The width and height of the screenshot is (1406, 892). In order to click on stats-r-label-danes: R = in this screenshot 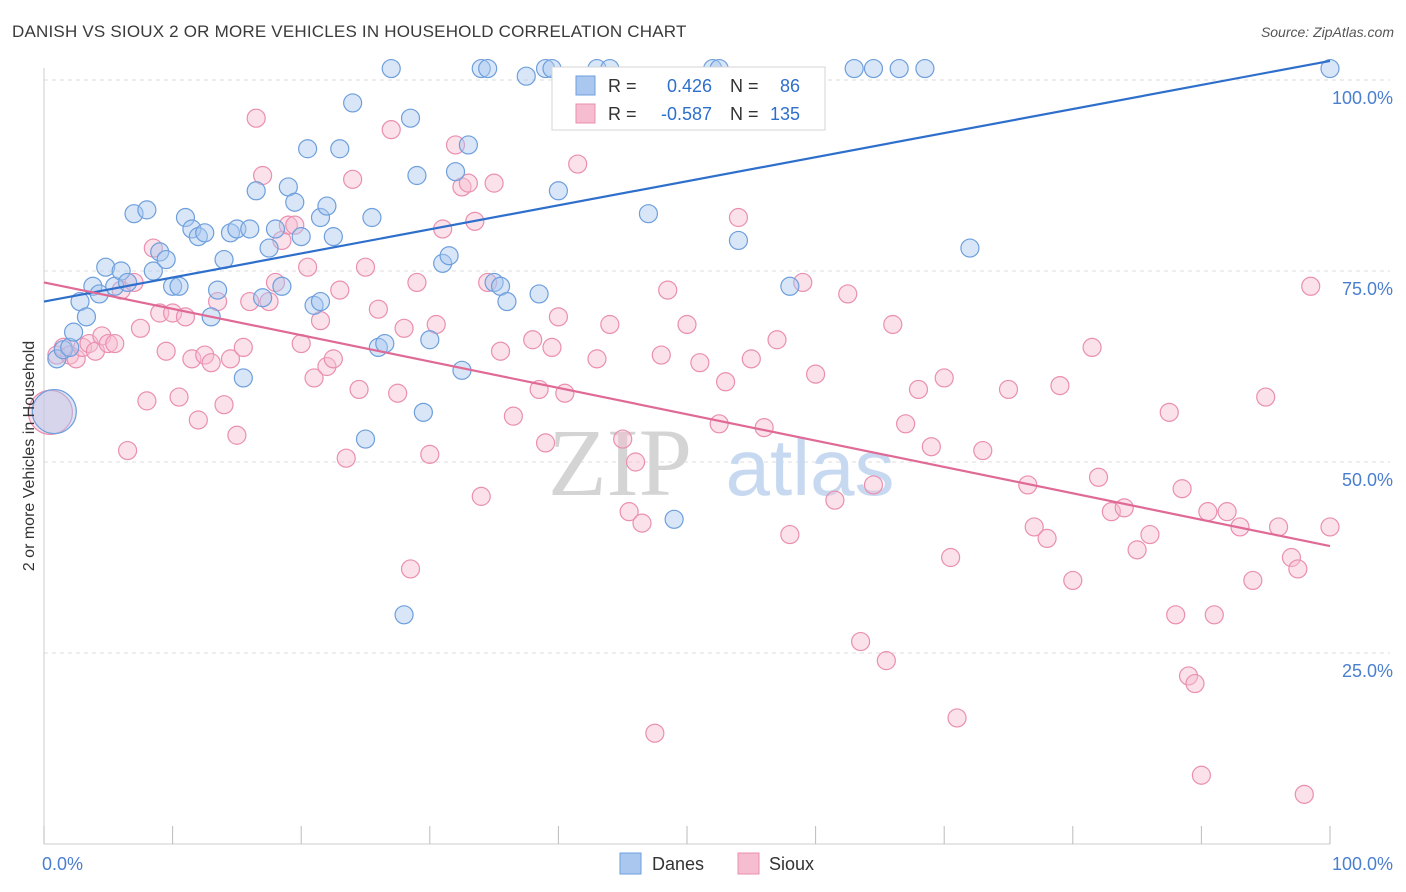, I will do `click(622, 86)`.